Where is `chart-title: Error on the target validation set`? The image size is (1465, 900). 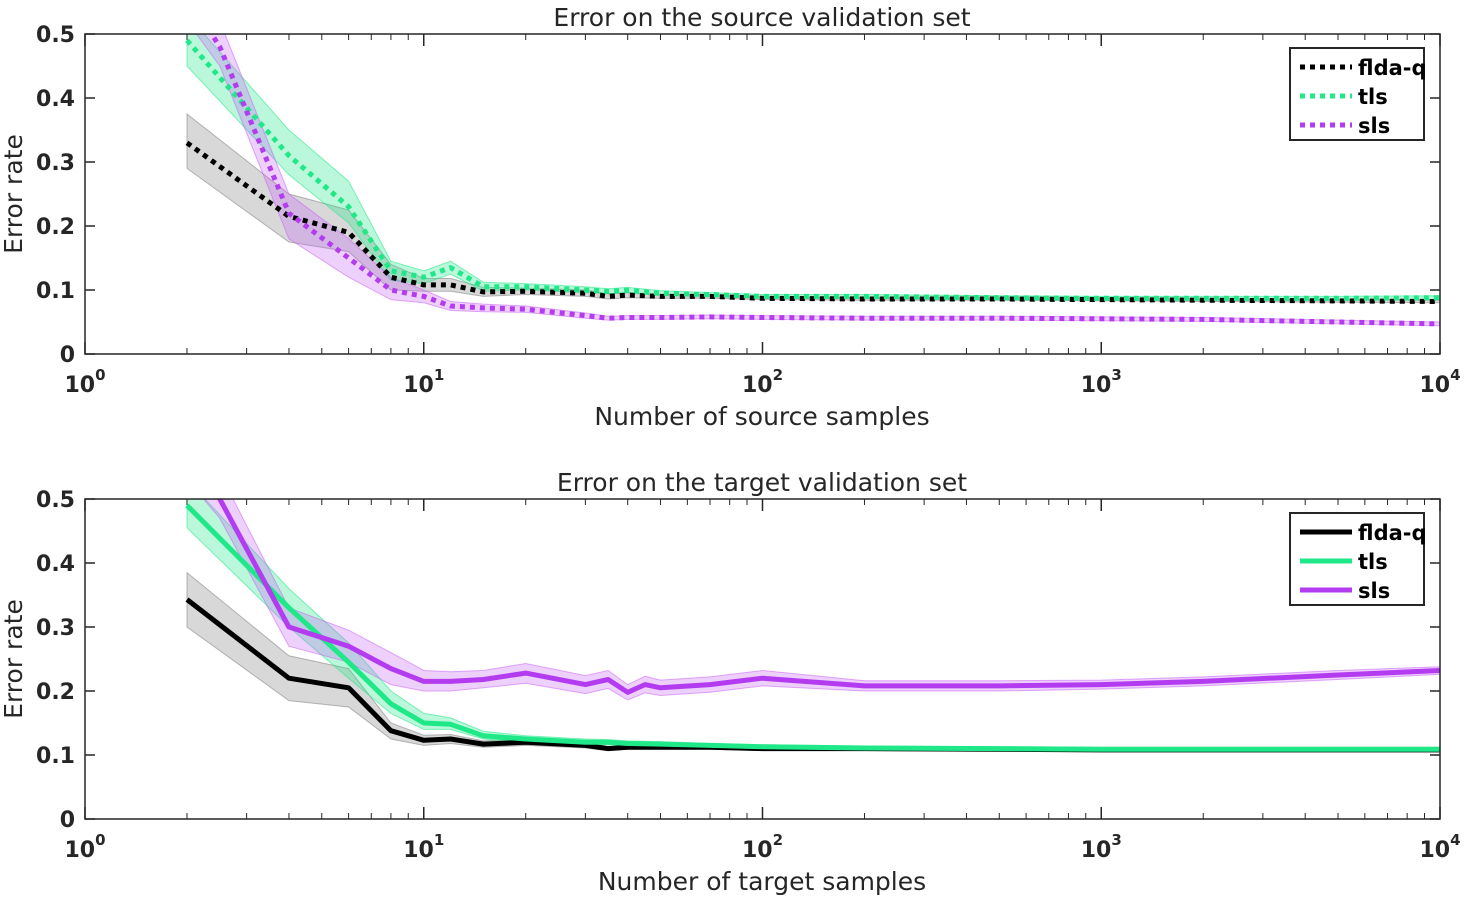
chart-title: Error on the target validation set is located at coordinates (762, 482).